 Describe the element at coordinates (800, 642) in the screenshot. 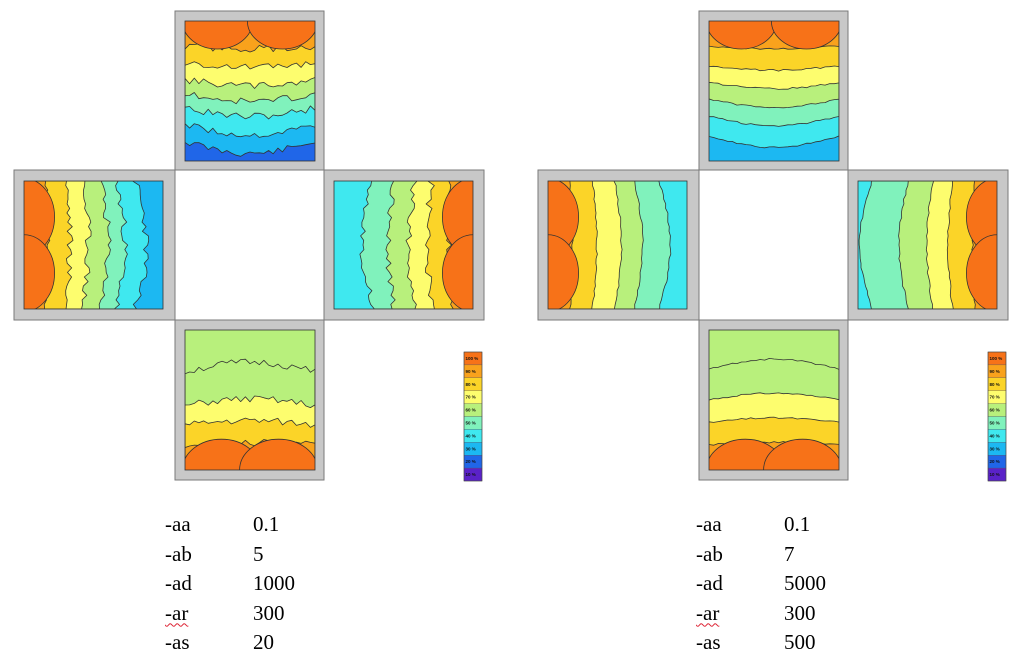

I see `param-value: 500` at that location.